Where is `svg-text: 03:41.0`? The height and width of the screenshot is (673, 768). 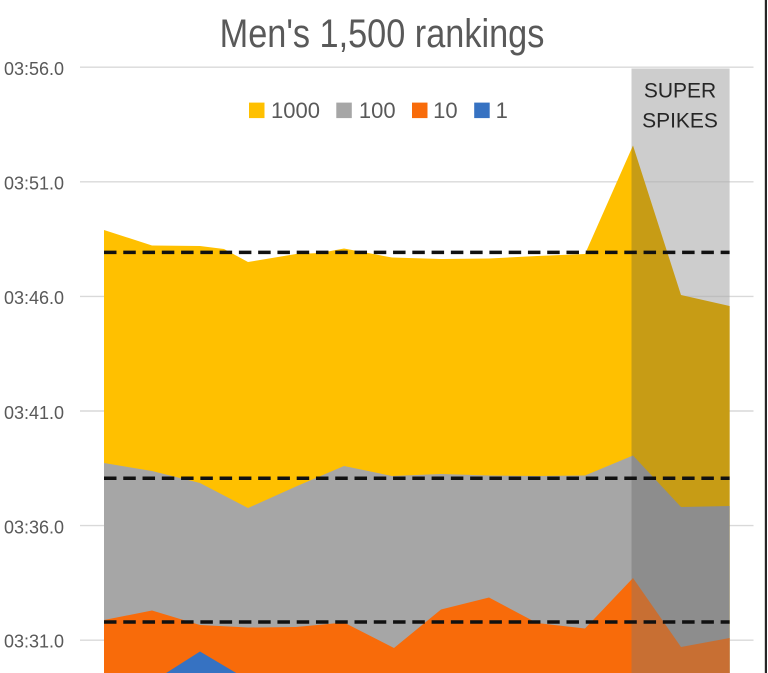
svg-text: 03:41.0 is located at coordinates (34, 413).